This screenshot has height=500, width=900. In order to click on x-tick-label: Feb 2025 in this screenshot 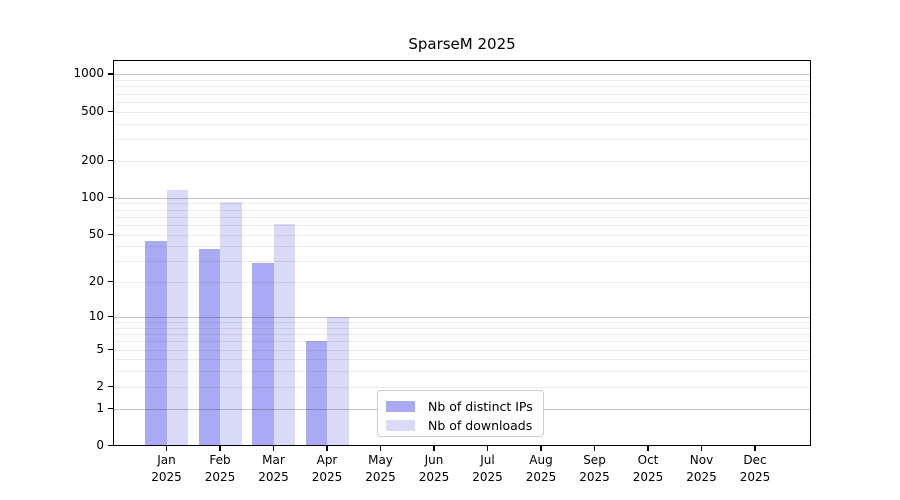, I will do `click(220, 468)`.